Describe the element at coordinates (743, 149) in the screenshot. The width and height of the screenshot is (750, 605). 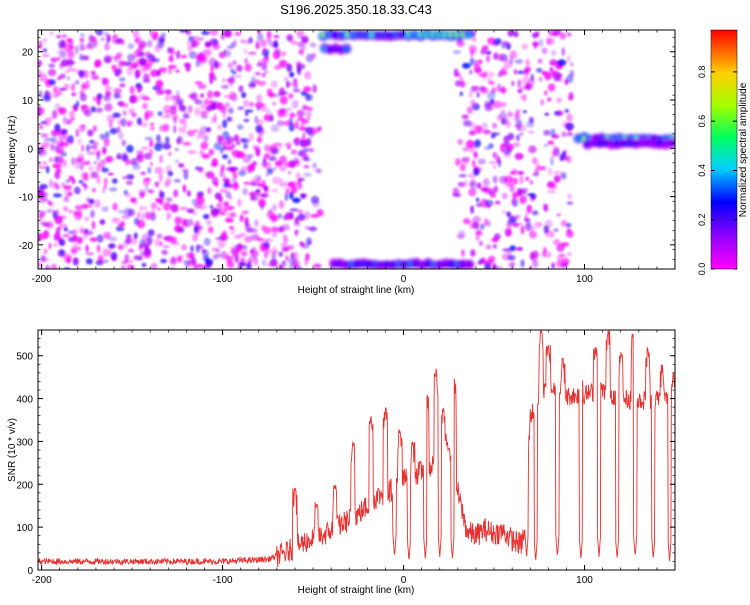
I see `colorbar-label: Normalized spectral amplitude` at that location.